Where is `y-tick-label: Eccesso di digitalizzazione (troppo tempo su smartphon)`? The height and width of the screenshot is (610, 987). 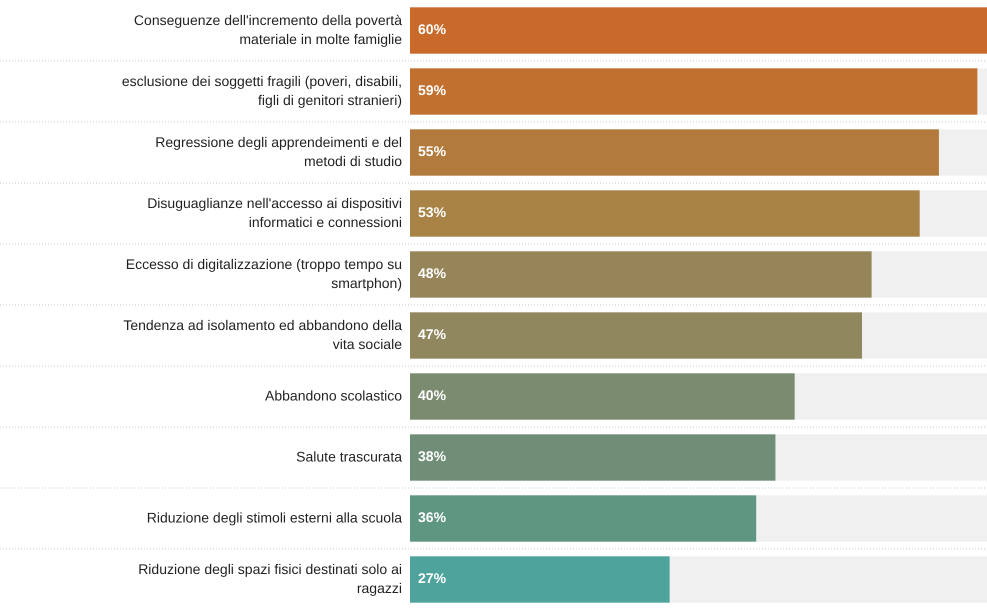 y-tick-label: Eccesso di digitalizzazione (troppo tempo su smartphon) is located at coordinates (264, 273).